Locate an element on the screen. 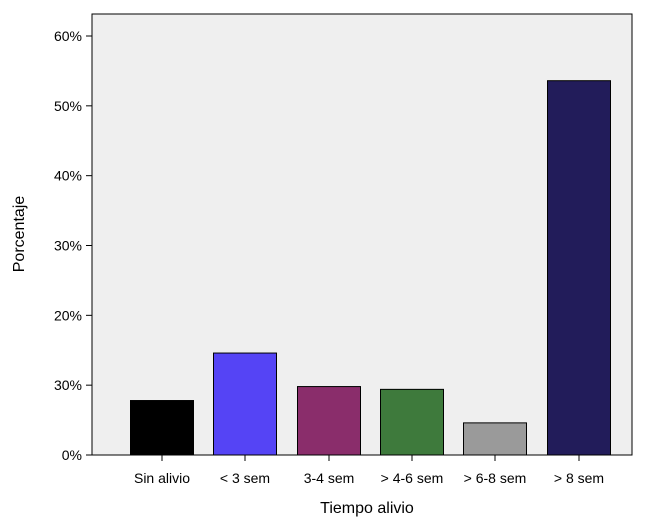 The width and height of the screenshot is (645, 520). x-tick-label: < 3 sem is located at coordinates (245, 478).